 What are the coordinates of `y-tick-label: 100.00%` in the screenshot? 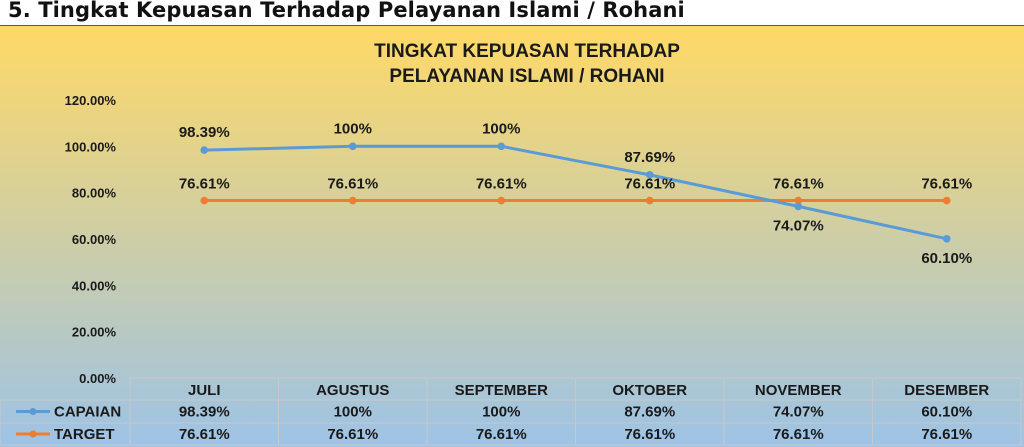 It's located at (91, 146).